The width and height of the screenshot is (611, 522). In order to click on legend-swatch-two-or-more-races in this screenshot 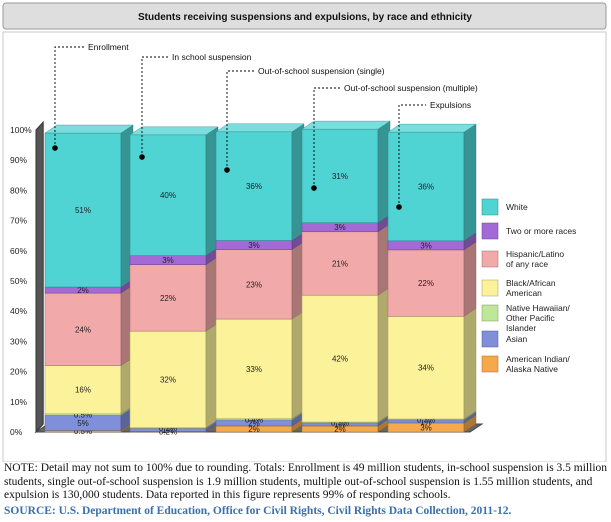, I will do `click(490, 231)`.